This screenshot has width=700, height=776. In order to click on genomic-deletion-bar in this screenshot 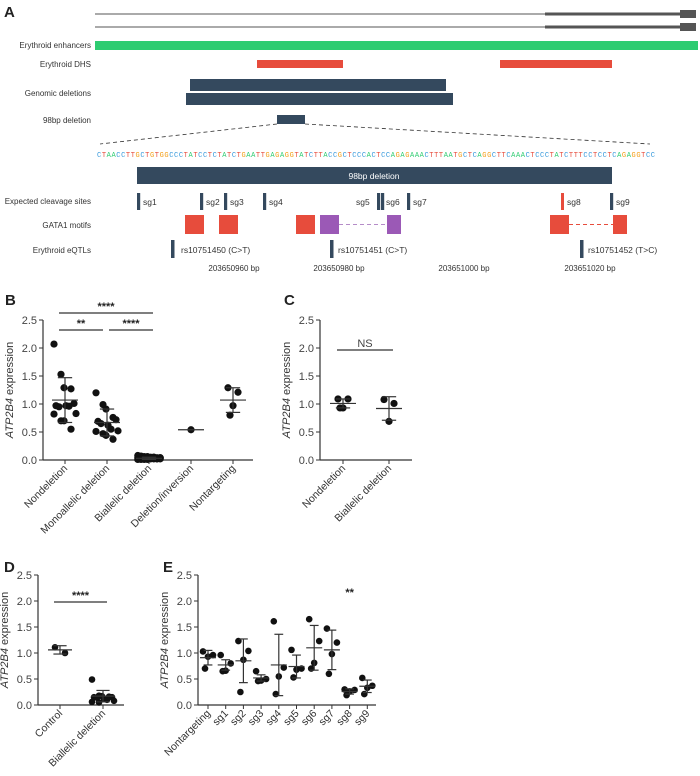, I will do `click(319, 99)`.